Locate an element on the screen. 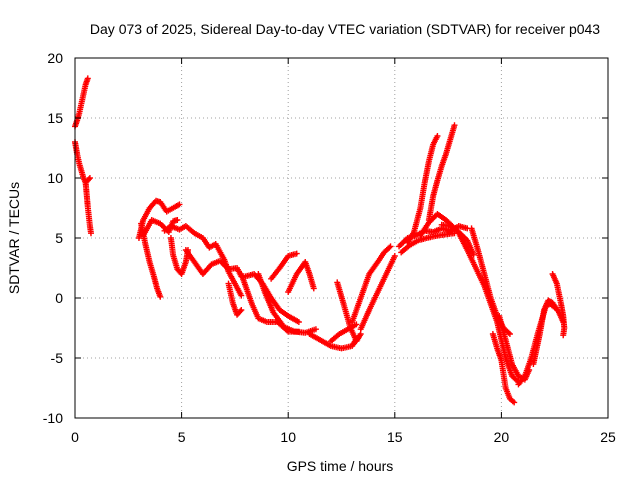 The height and width of the screenshot is (480, 640). x-axis-label: GPS time / hours is located at coordinates (340, 466).